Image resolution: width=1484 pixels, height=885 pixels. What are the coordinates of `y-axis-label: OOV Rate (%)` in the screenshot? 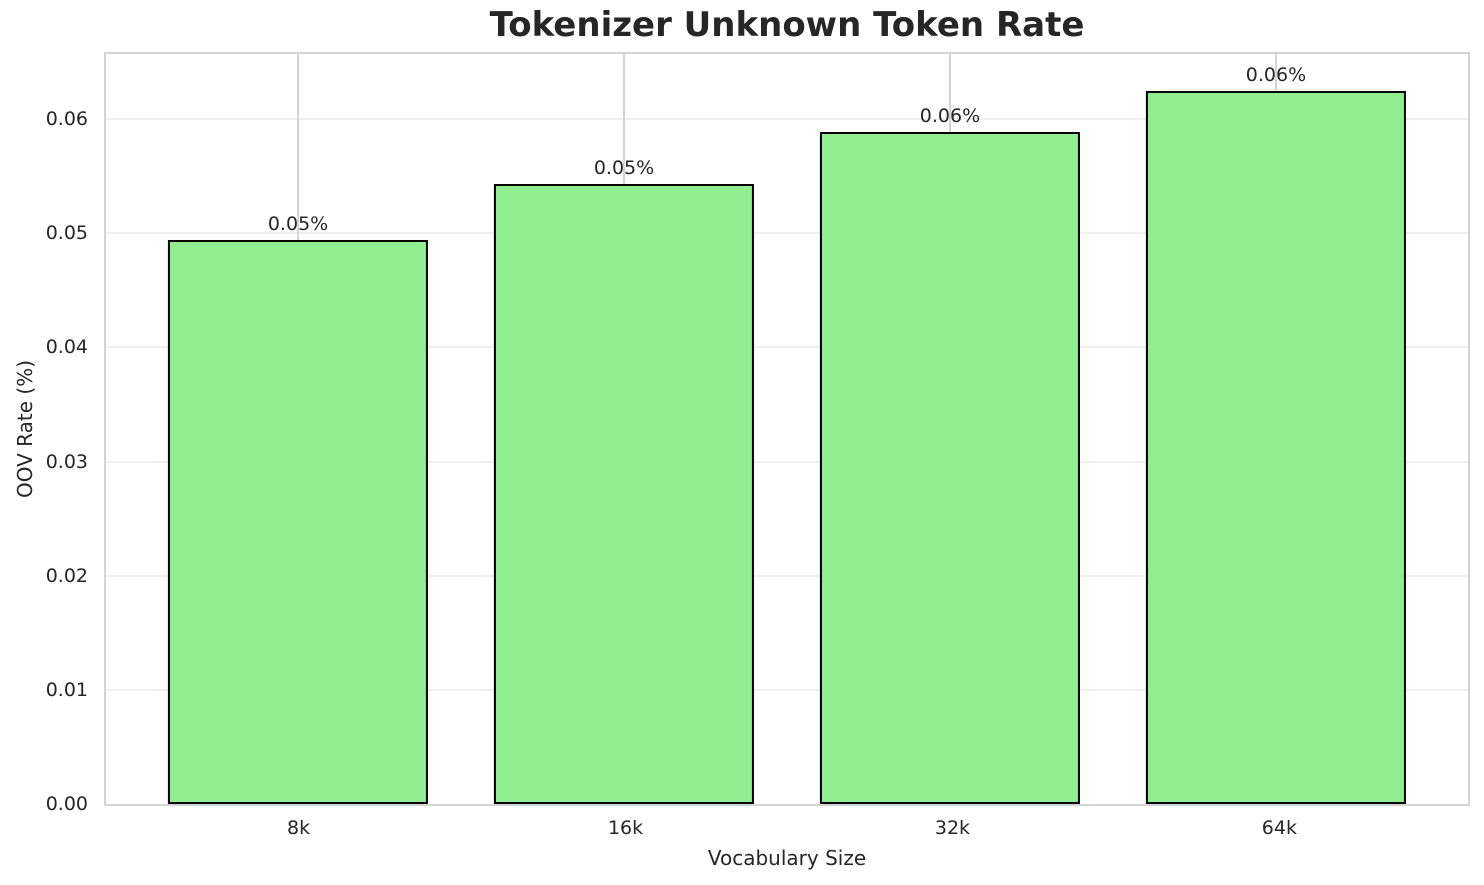 It's located at (25, 429).